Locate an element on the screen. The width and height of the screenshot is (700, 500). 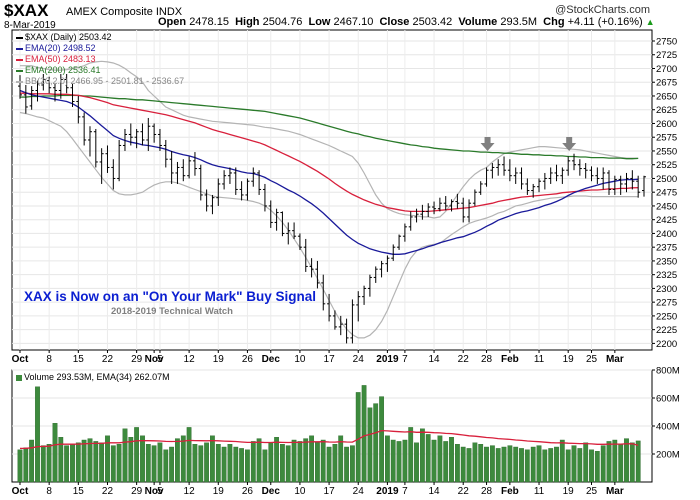
price-y-tick-label: 2225 is located at coordinates (666, 330).